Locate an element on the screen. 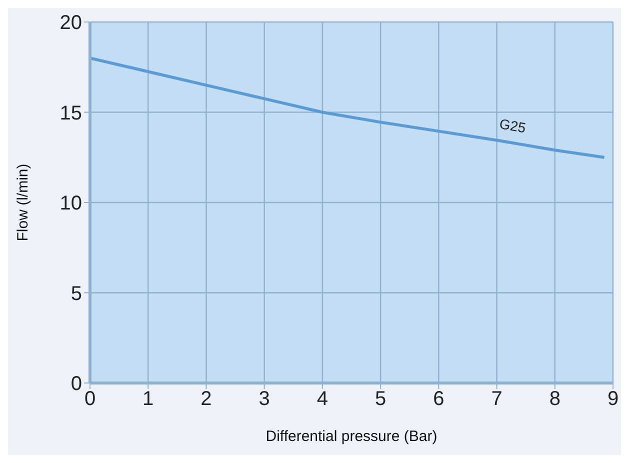  x-tick-label: 7 is located at coordinates (496, 399).